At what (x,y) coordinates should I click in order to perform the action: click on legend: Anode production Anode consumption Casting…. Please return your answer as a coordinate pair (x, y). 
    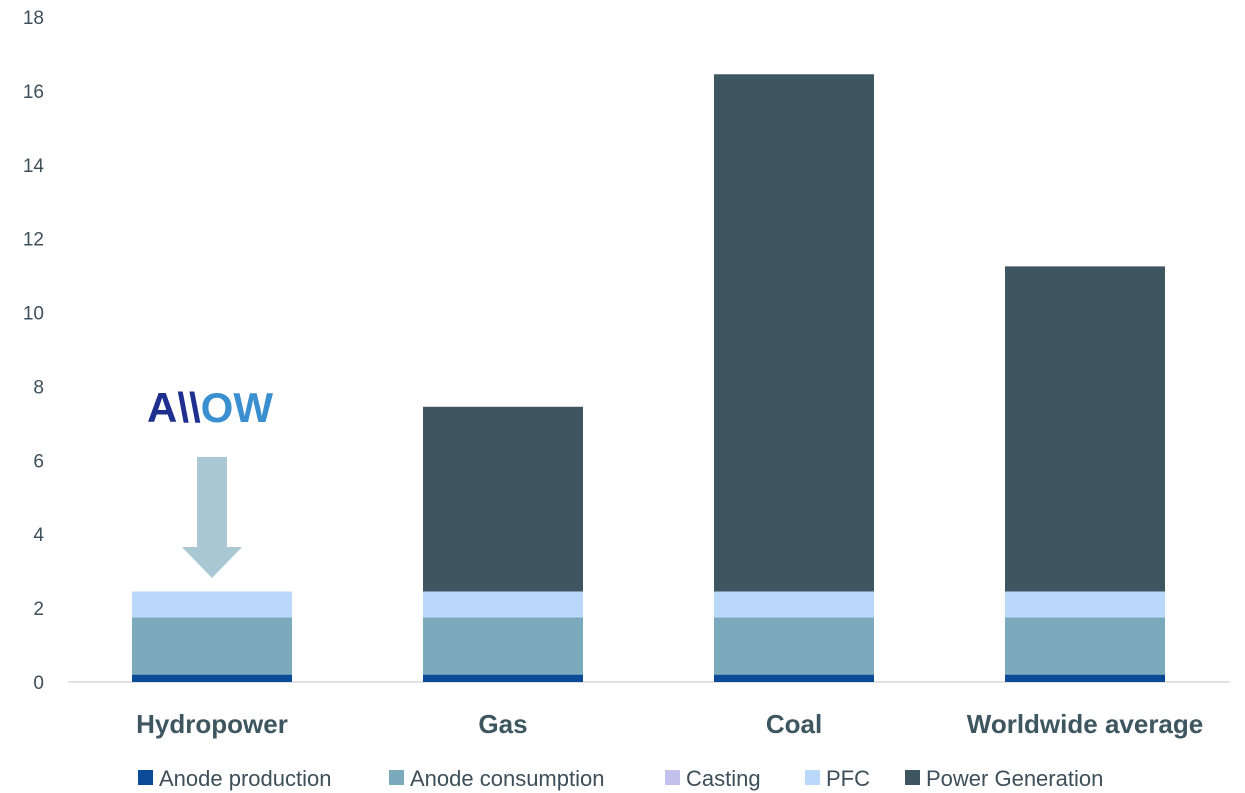
    Looking at the image, I should click on (620, 778).